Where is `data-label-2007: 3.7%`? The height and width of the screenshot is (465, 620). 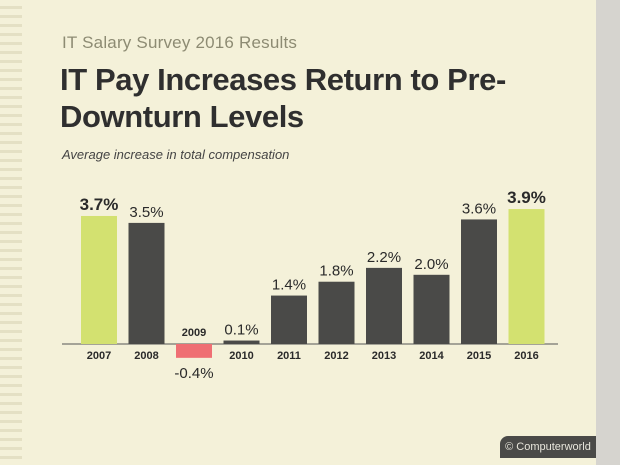
data-label-2007: 3.7% is located at coordinates (99, 204).